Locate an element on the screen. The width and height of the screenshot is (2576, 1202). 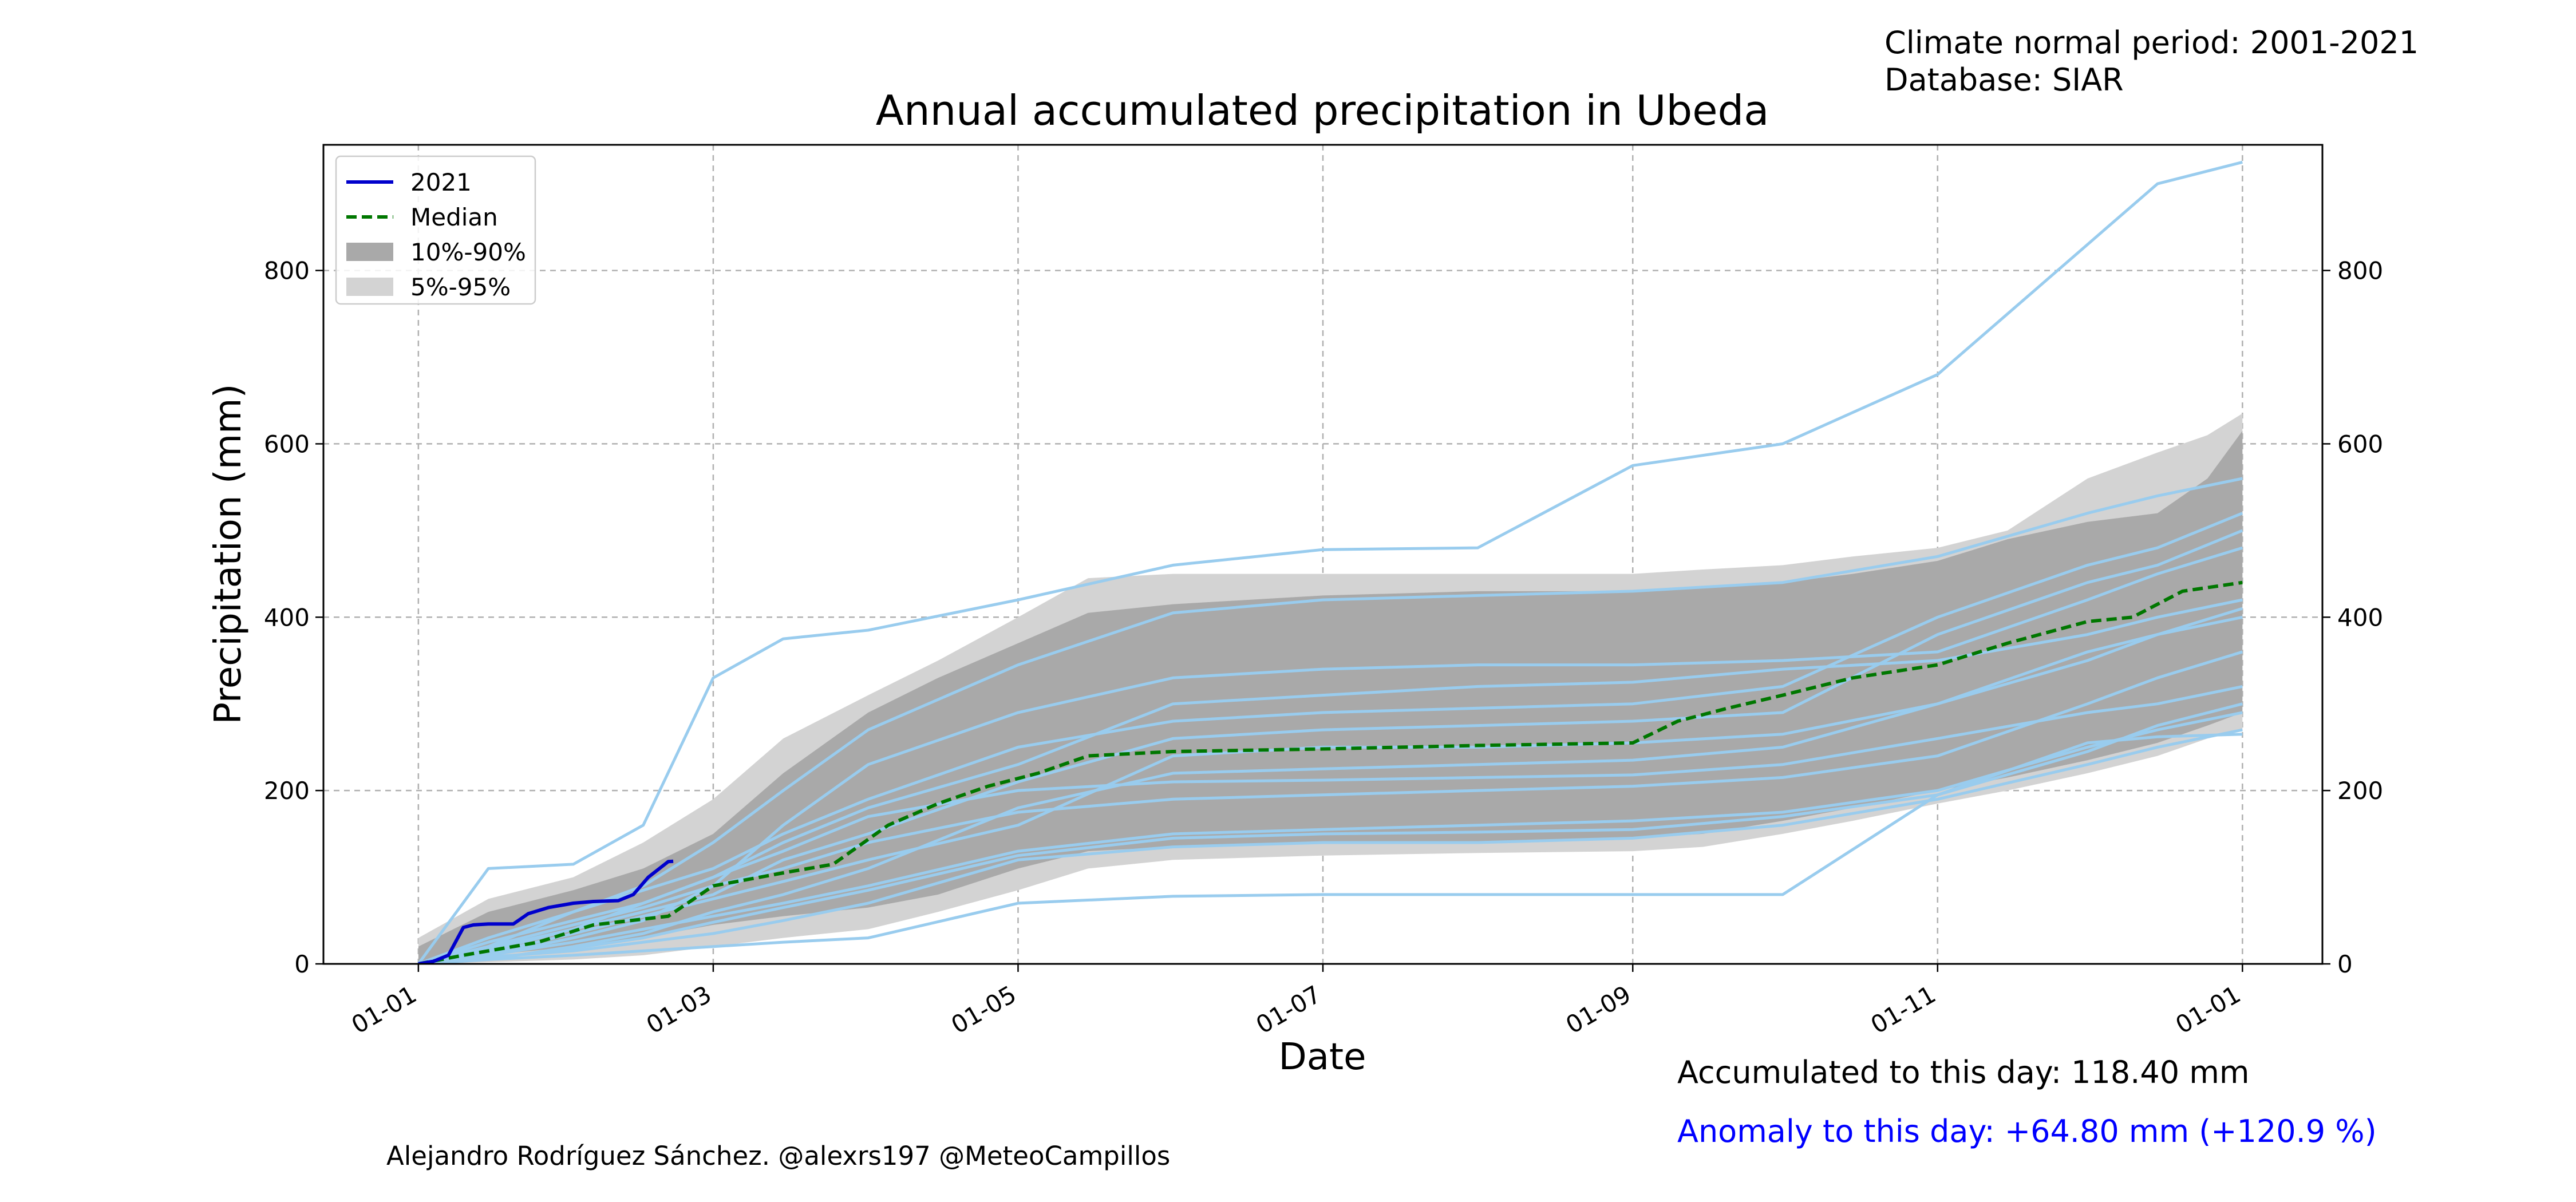
y-tick-label-right: 200 is located at coordinates (2360, 791).